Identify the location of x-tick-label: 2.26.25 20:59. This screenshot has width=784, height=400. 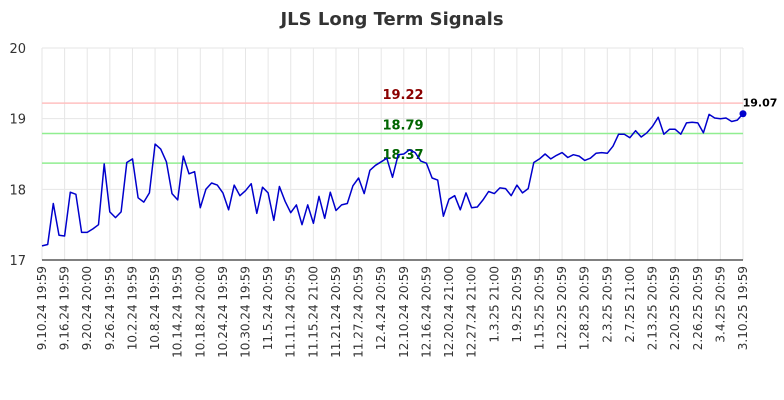
(698, 308).